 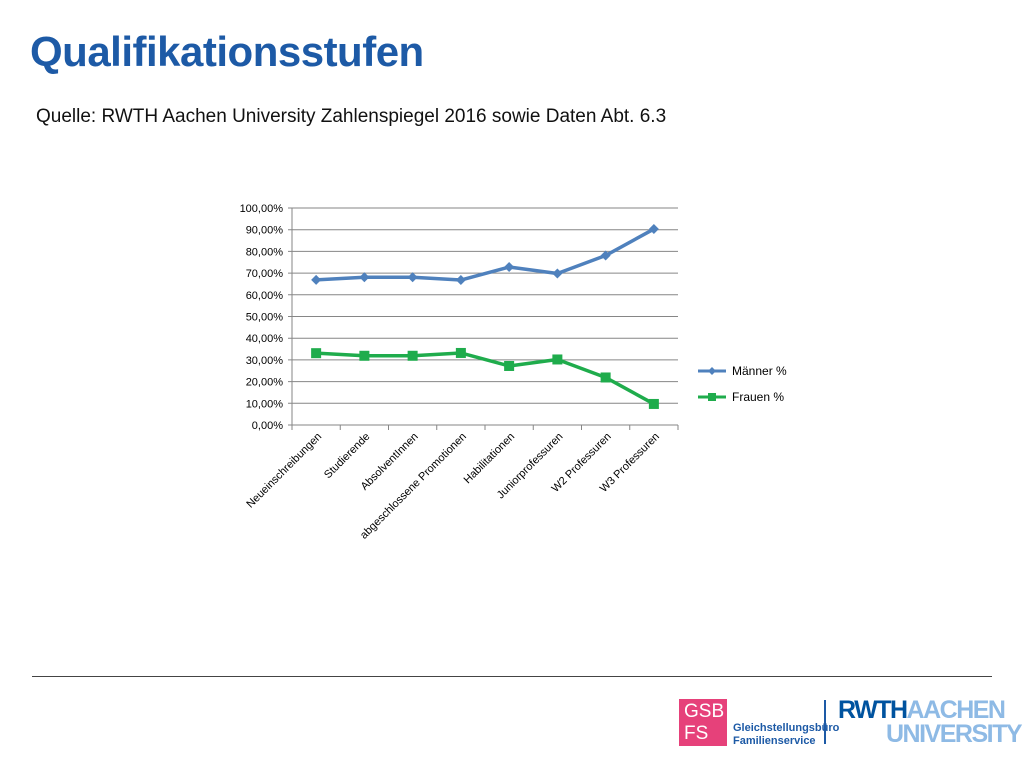 I want to click on series-maenner, so click(x=485, y=255).